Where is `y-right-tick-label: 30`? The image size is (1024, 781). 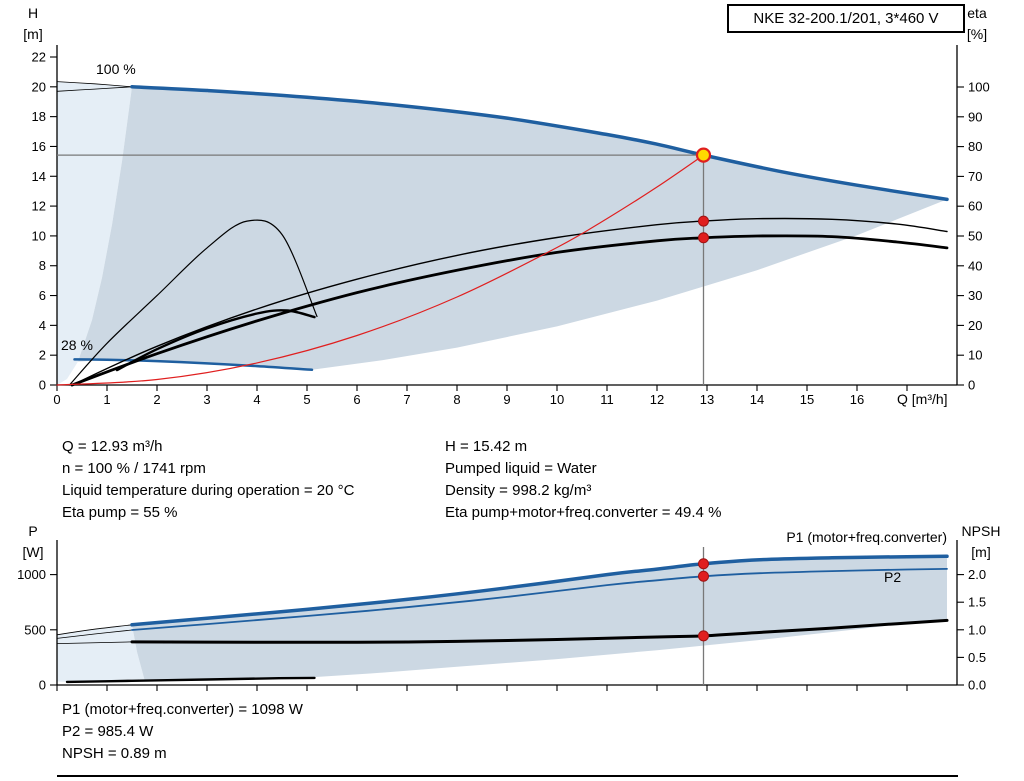 y-right-tick-label: 30 is located at coordinates (975, 295).